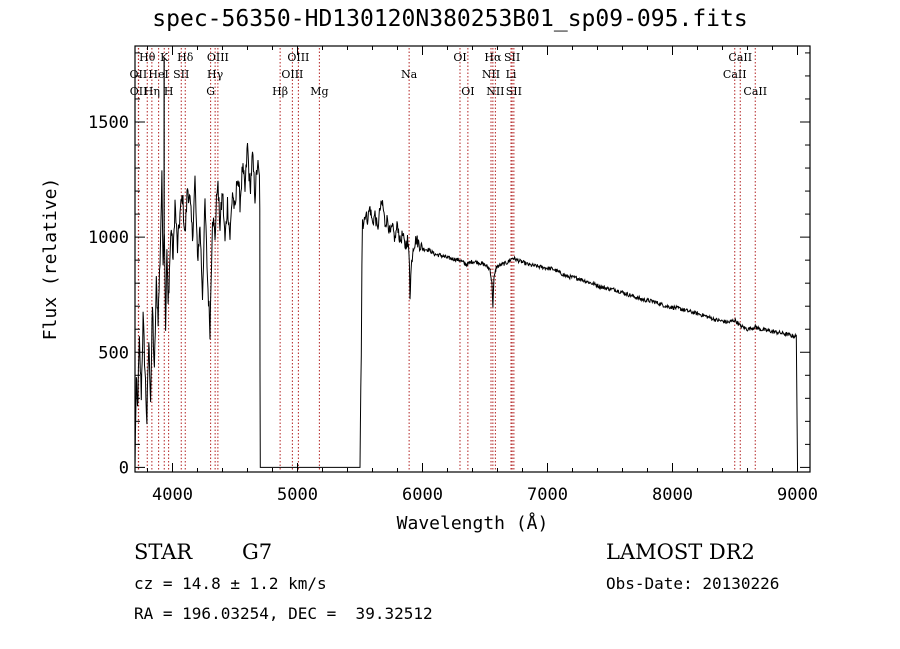  I want to click on line-marker-label: Hγ, so click(215, 74).